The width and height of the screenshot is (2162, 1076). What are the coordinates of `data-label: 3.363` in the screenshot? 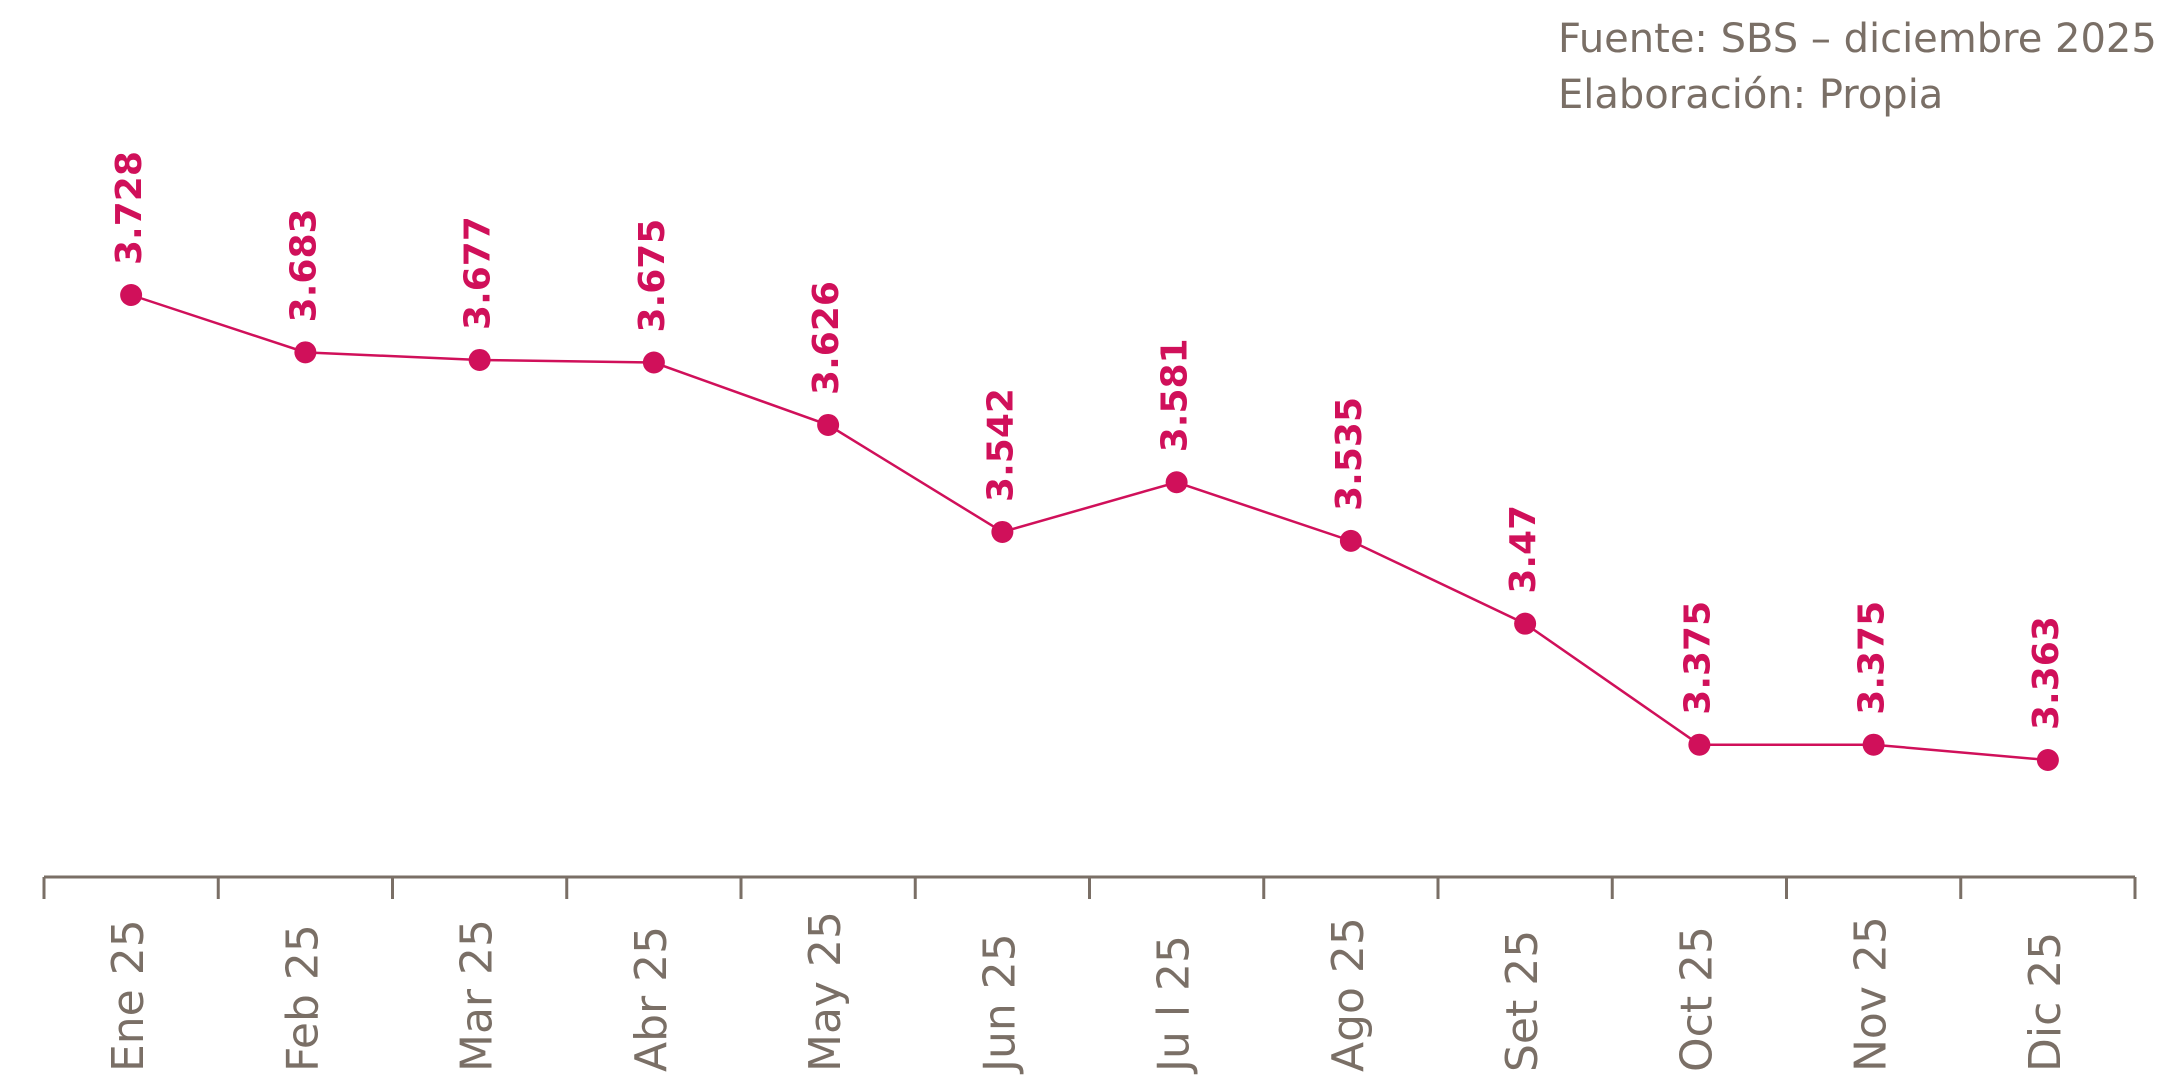 It's located at (2046, 673).